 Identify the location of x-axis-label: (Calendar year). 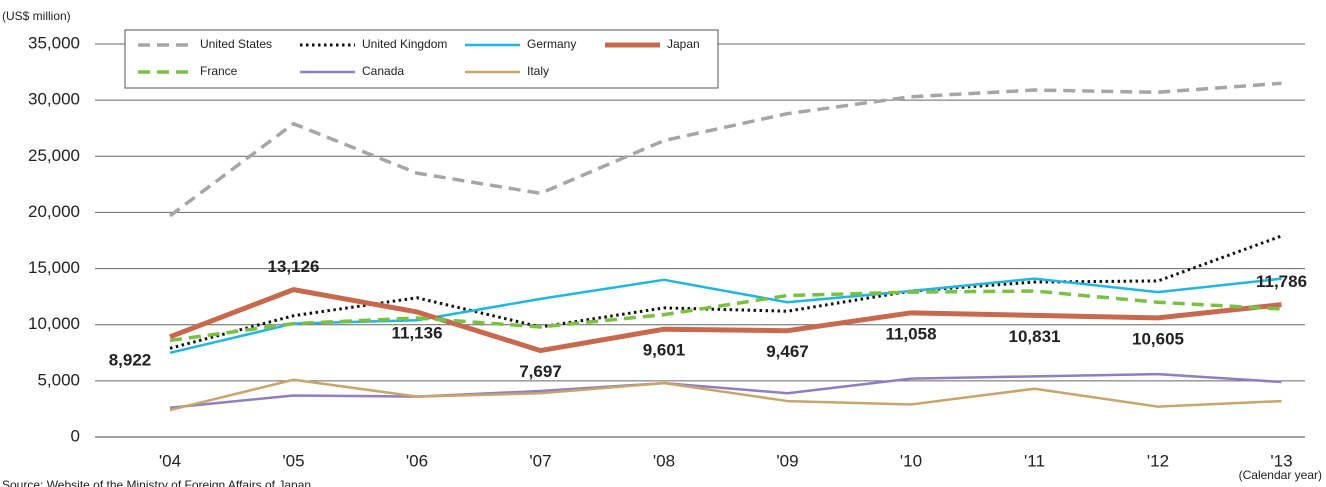
(1280, 475).